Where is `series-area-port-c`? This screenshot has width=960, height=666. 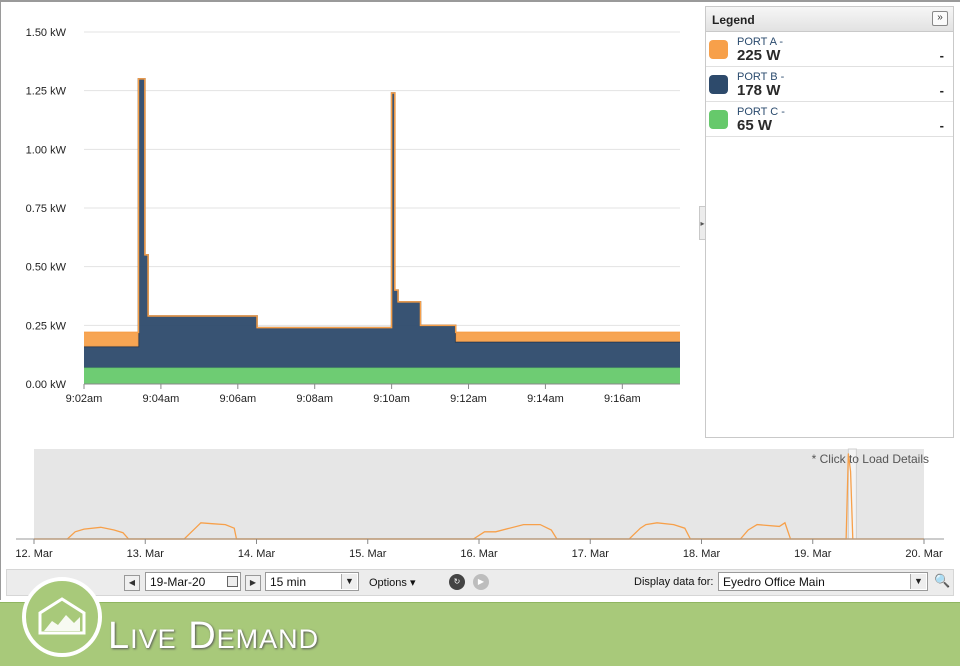
series-area-port-c is located at coordinates (382, 375).